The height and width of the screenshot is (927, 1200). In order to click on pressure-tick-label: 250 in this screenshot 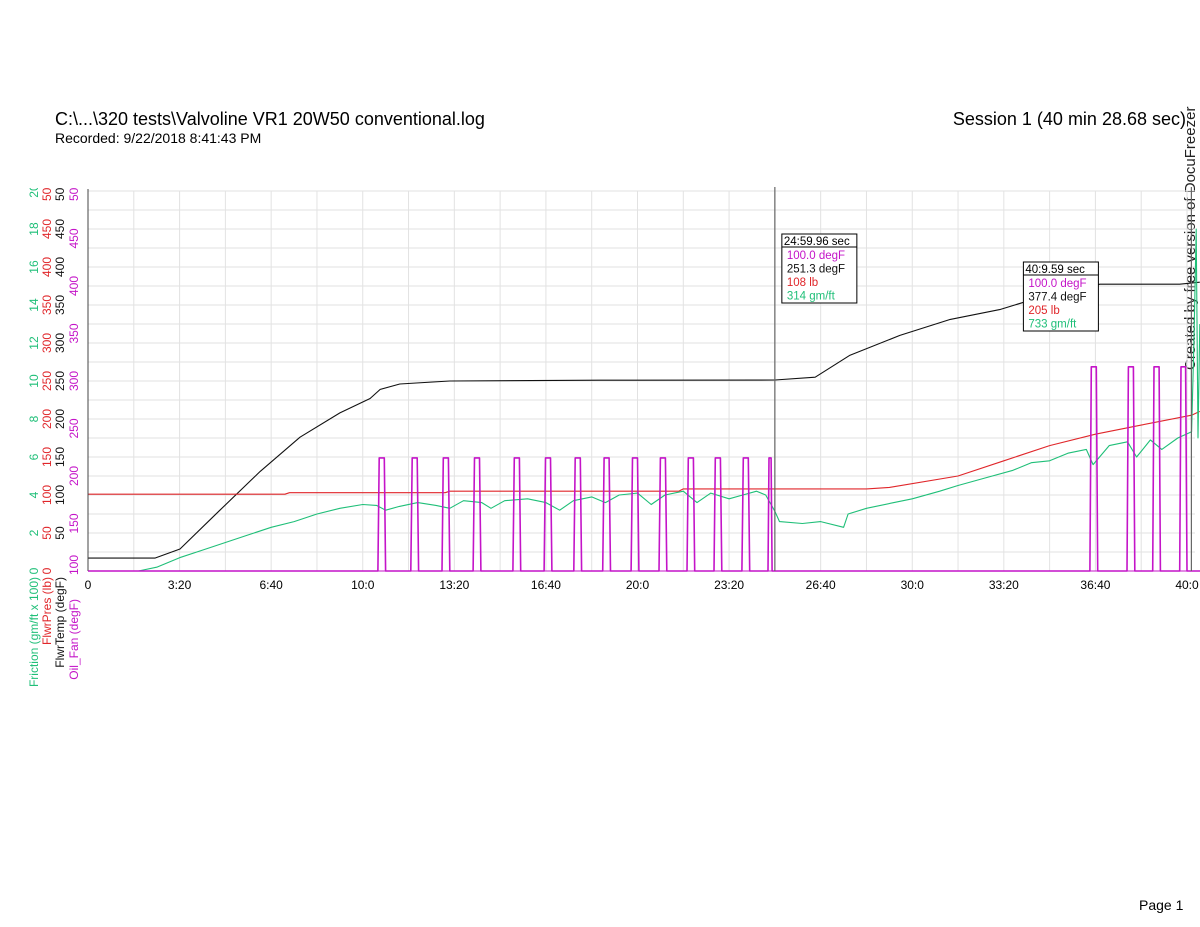, I will do `click(47, 381)`.